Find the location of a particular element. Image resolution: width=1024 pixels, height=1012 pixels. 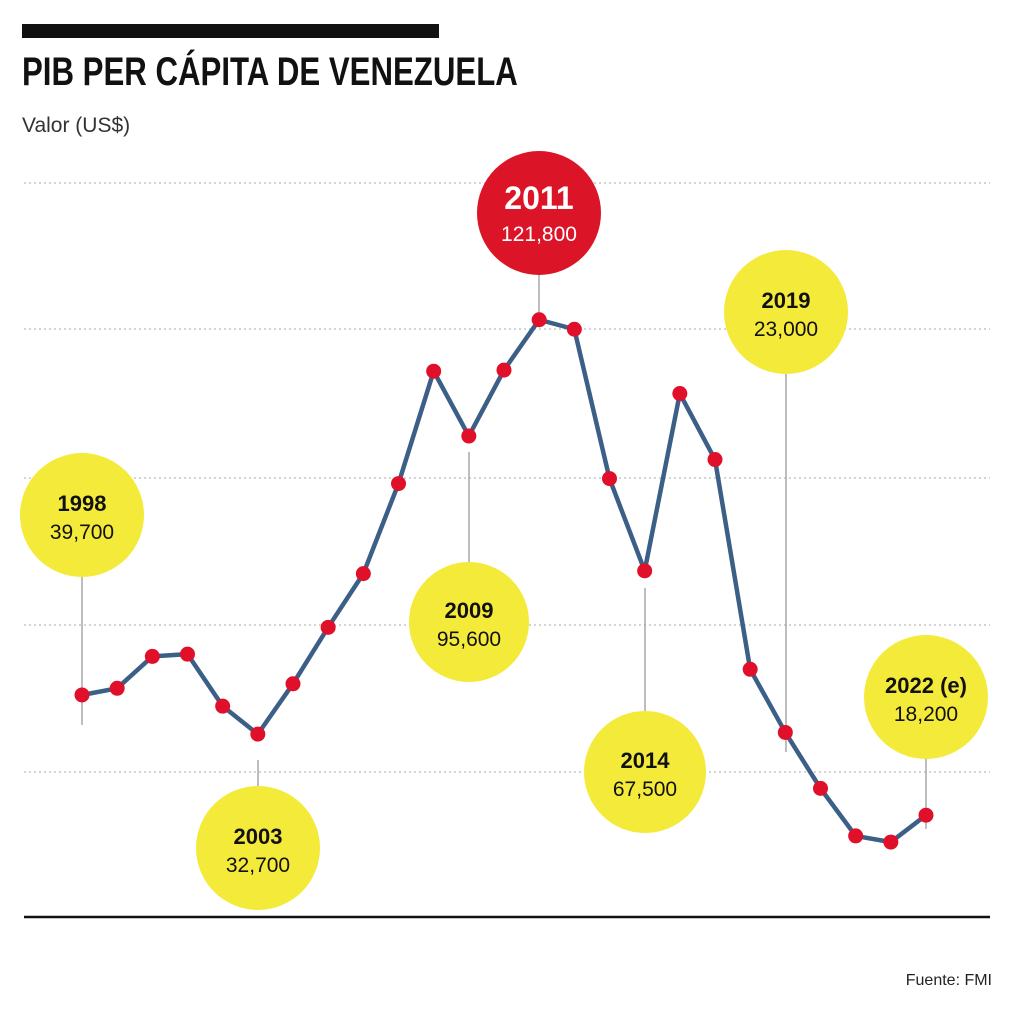

callout-year-label: 2022 (e) is located at coordinates (926, 685).